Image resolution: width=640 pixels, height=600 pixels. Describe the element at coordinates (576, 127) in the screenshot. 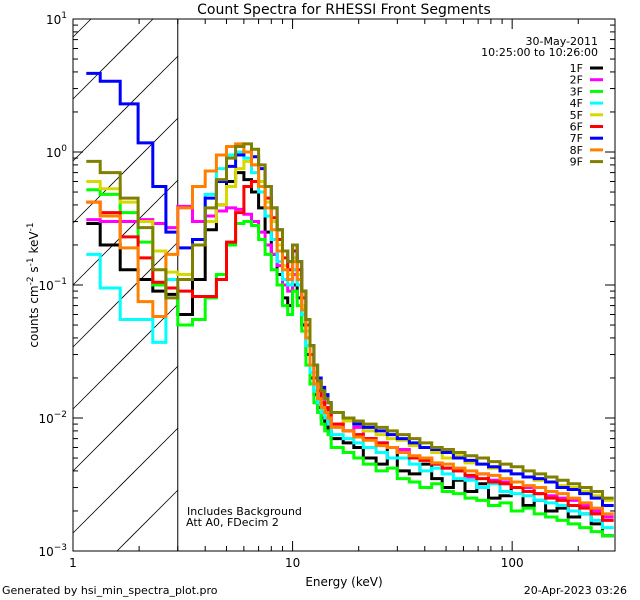

I see `legend-label-6F: 6F` at that location.